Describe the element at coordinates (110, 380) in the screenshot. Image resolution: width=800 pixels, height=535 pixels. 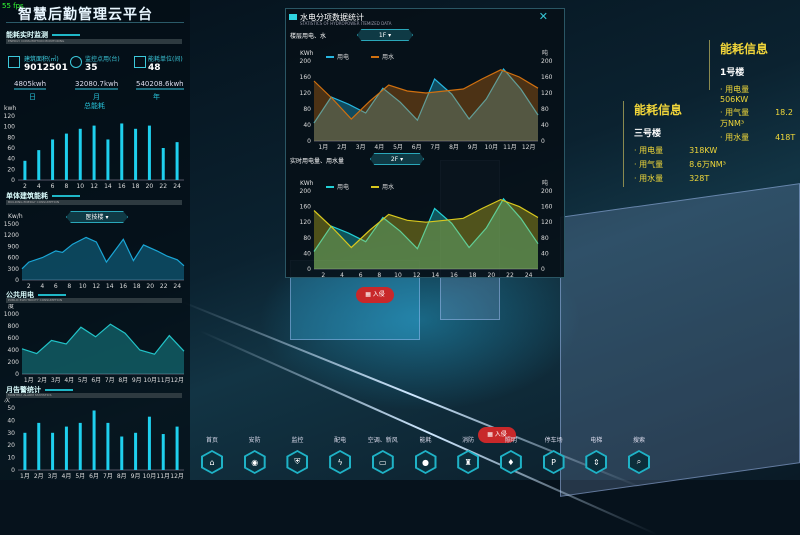
I see `x-tick-label: 7月` at that location.